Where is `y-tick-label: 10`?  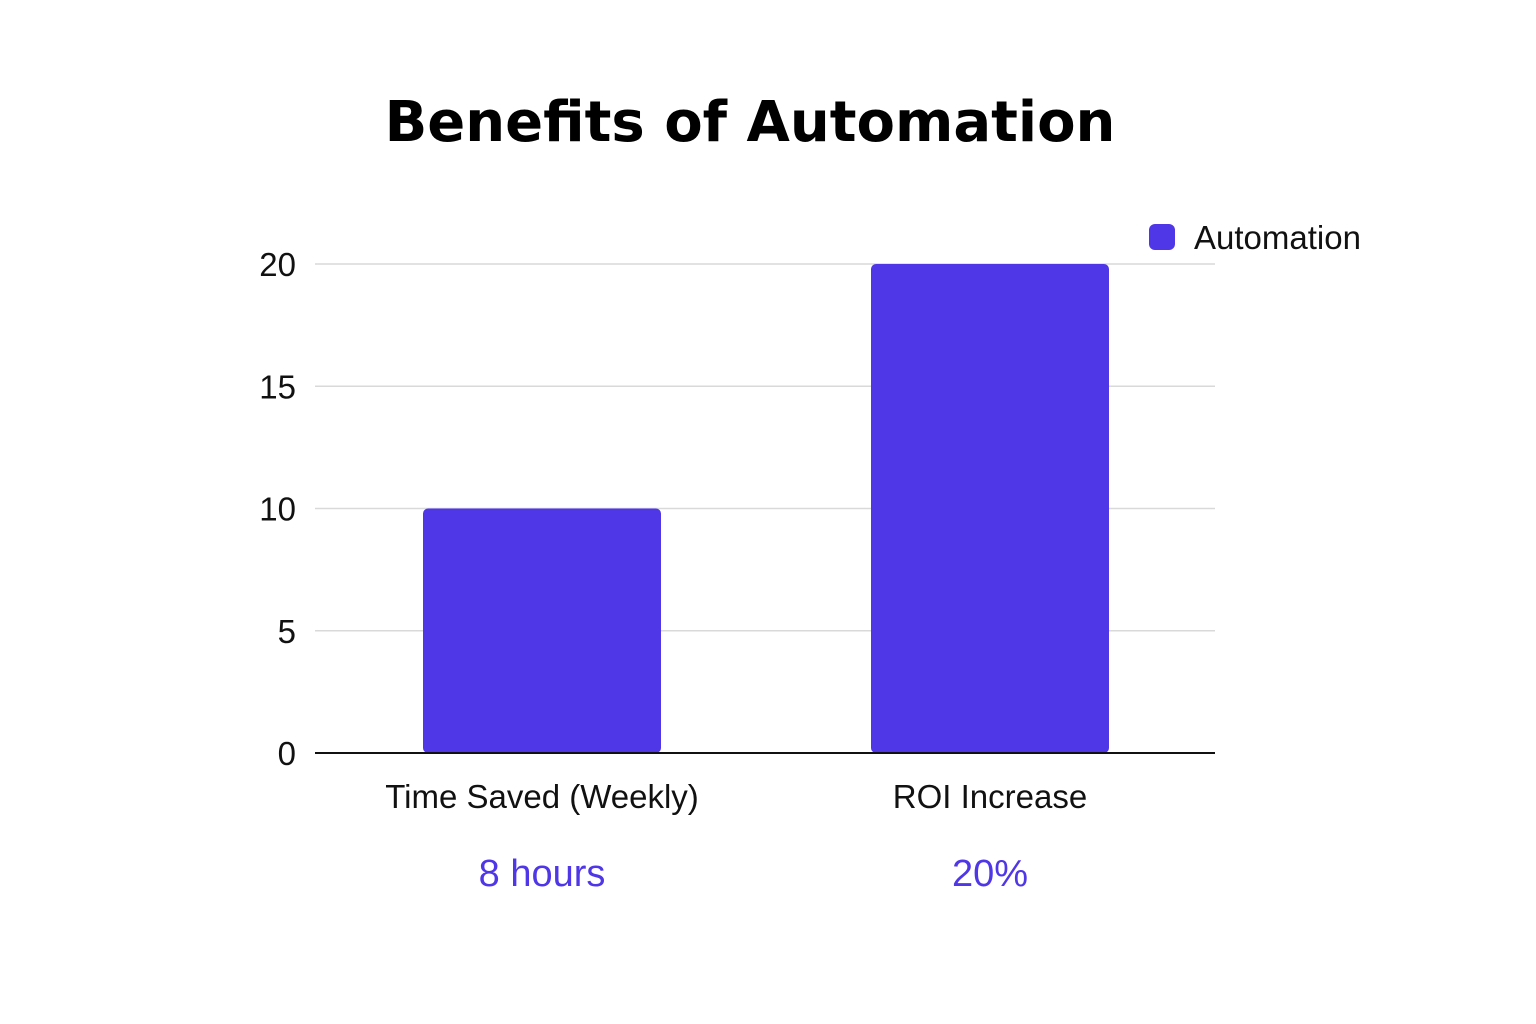
y-tick-label: 10 is located at coordinates (277, 509).